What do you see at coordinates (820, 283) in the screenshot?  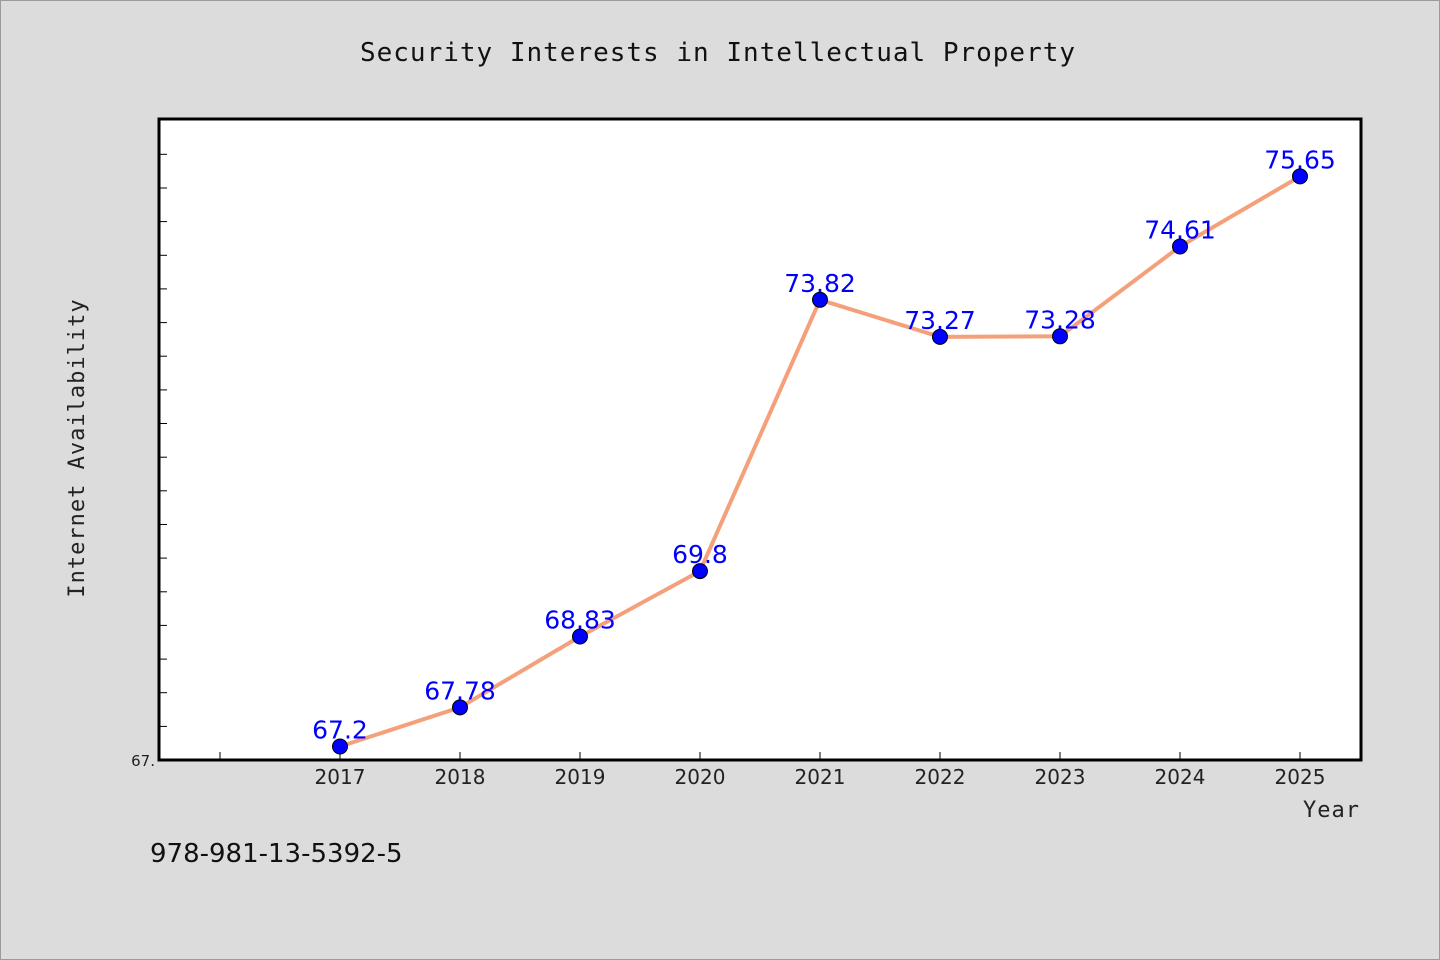 I see `data-label: 73.82` at bounding box center [820, 283].